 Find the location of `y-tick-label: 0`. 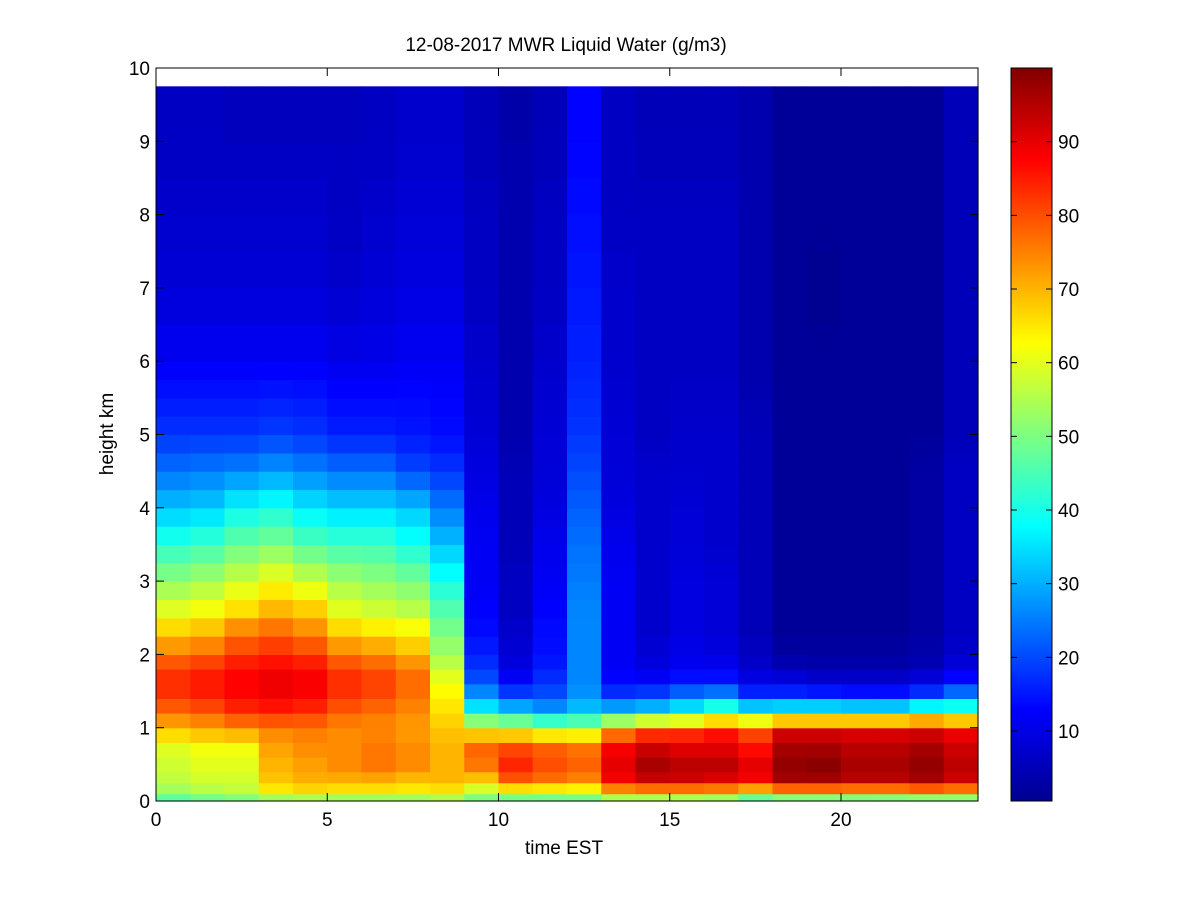

y-tick-label: 0 is located at coordinates (144, 802).